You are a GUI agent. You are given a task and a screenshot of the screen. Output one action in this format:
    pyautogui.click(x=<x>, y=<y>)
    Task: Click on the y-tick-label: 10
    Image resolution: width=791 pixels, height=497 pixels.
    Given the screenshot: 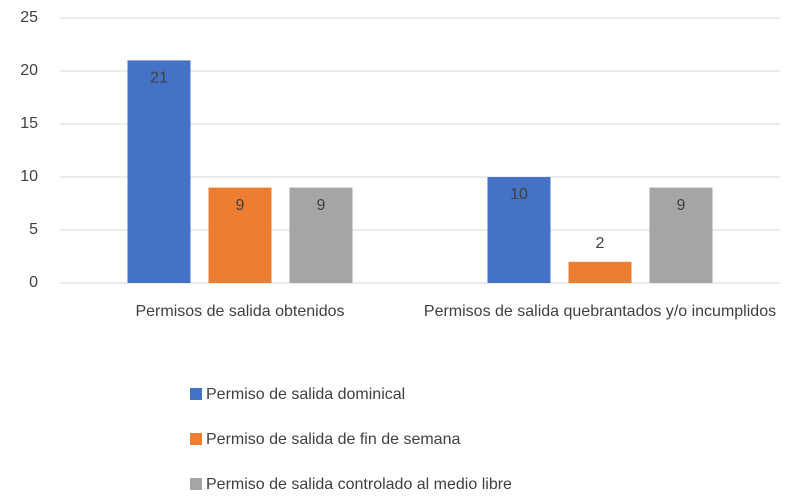 What is the action you would take?
    pyautogui.click(x=29, y=176)
    